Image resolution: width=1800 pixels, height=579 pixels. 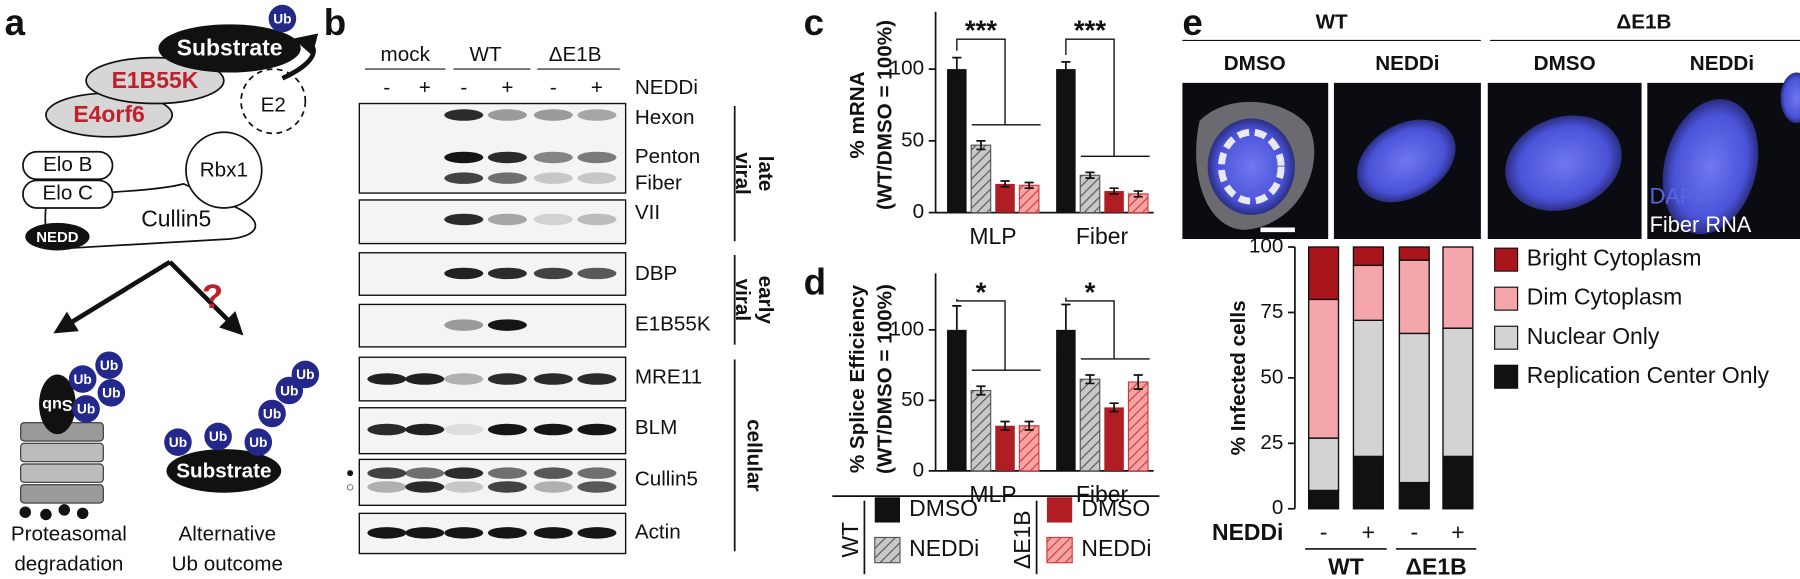 What do you see at coordinates (486, 54) in the screenshot?
I see `group-label: WT` at bounding box center [486, 54].